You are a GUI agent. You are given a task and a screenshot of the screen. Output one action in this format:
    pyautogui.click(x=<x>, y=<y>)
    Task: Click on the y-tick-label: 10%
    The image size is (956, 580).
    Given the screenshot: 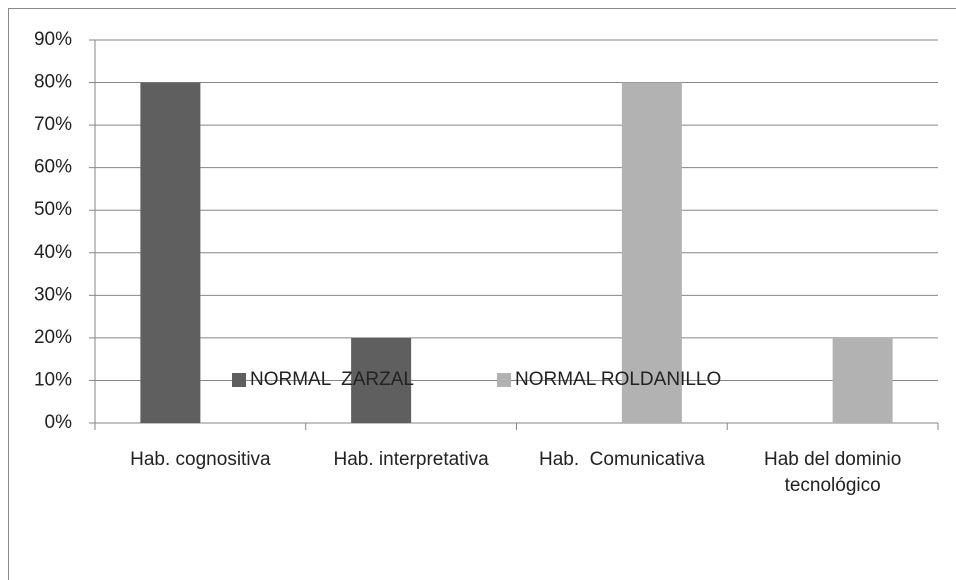 What is the action you would take?
    pyautogui.click(x=53, y=379)
    